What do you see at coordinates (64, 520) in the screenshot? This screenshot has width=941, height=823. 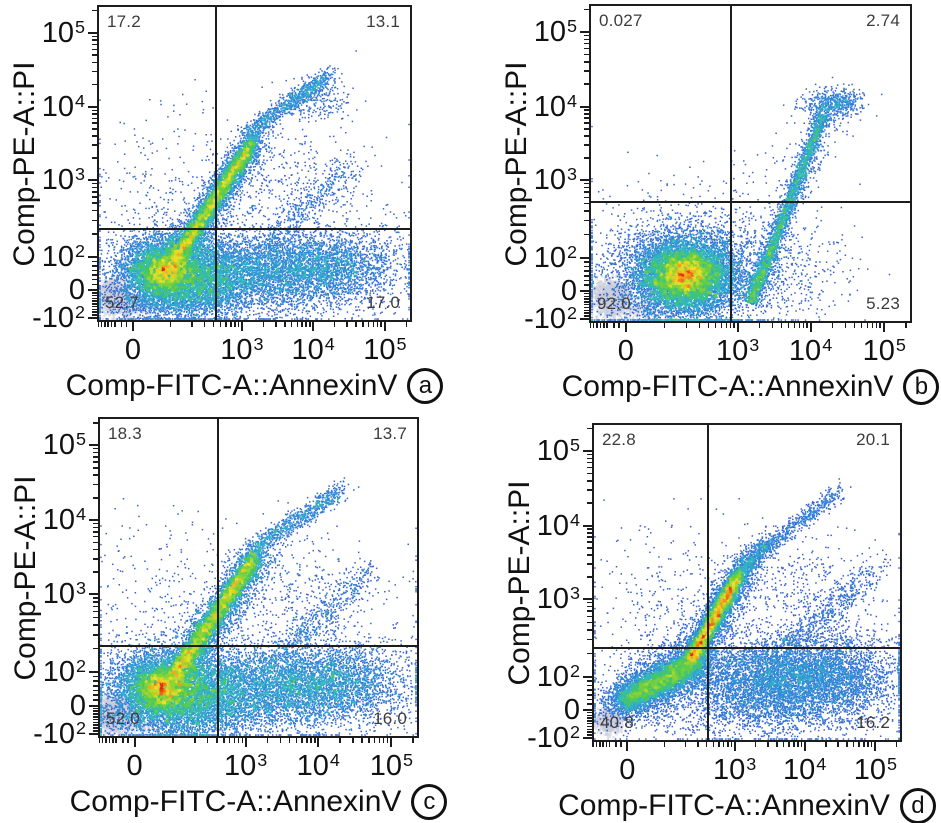 I see `y-tick-label: 104` at bounding box center [64, 520].